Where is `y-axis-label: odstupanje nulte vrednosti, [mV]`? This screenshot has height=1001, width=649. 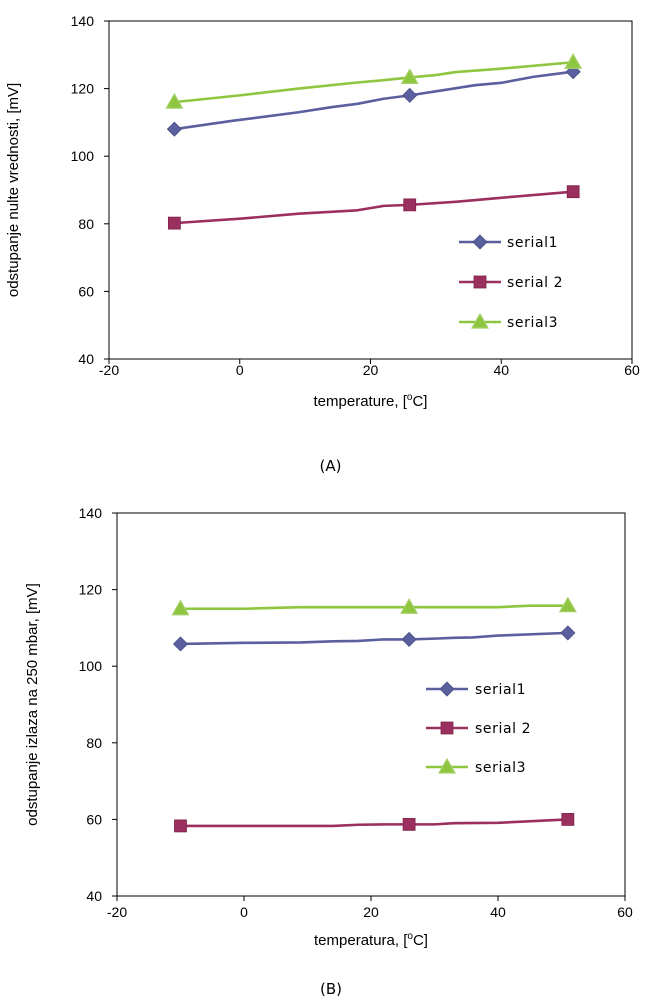 y-axis-label: odstupanje nulte vrednosti, [mV] is located at coordinates (13, 190).